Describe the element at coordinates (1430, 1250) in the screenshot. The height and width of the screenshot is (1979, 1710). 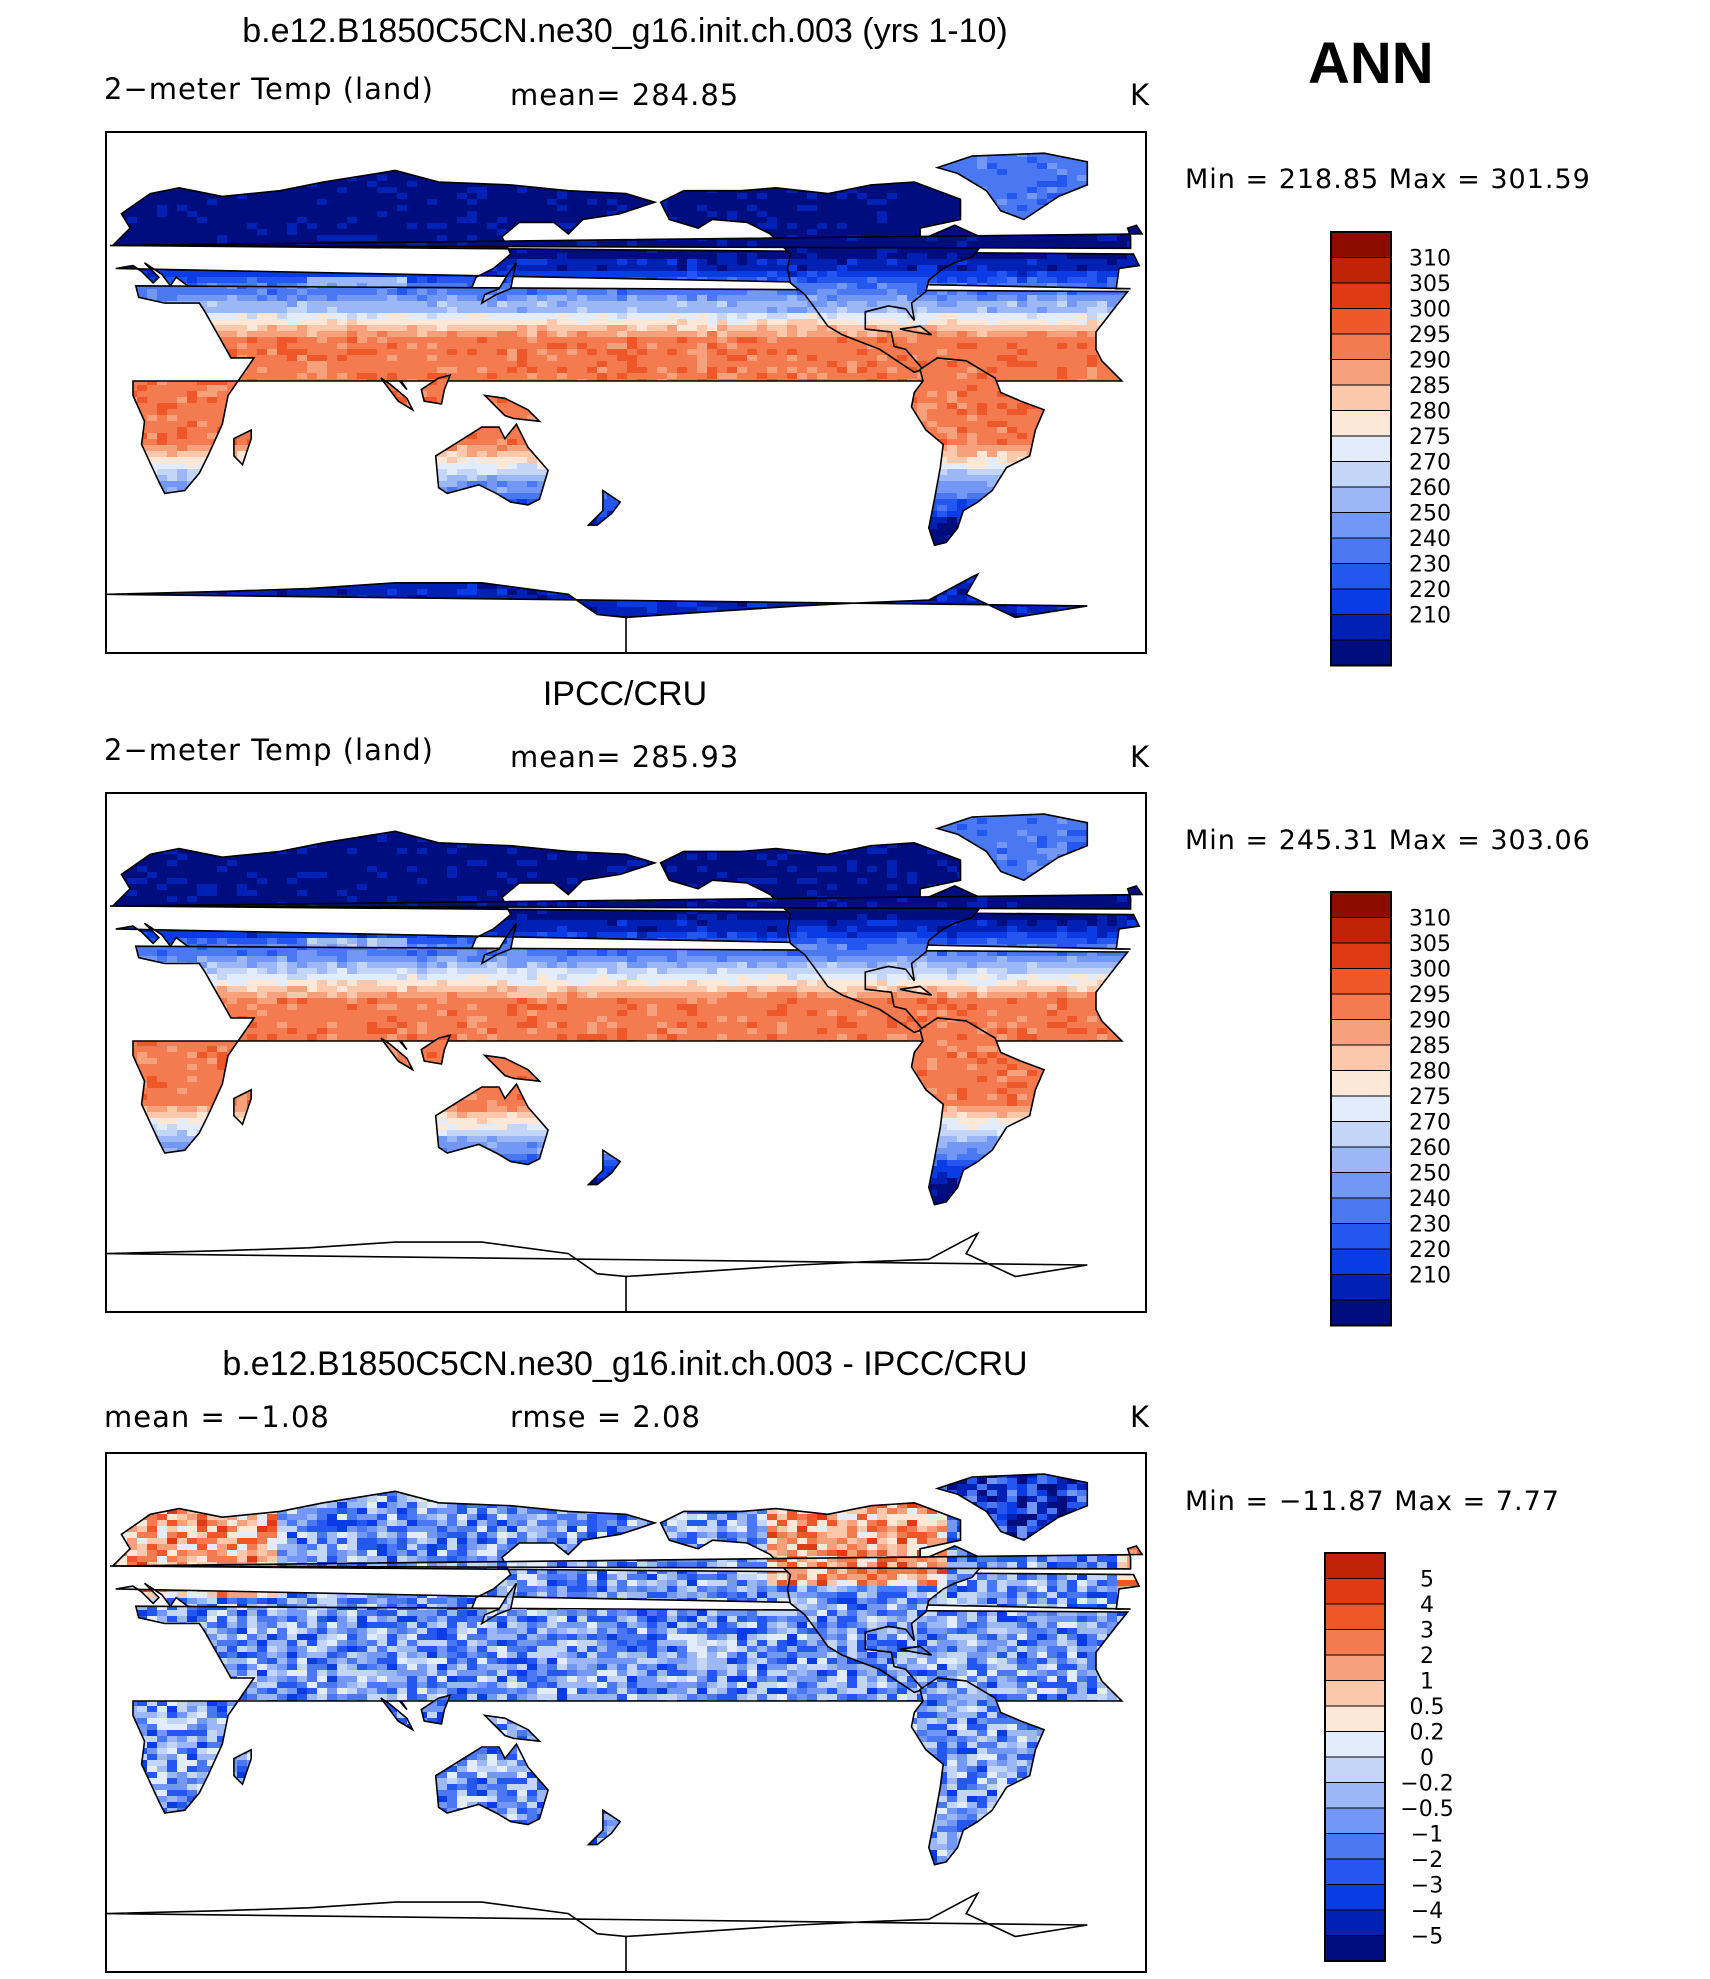
I see `colorbar-2-label: 220` at that location.